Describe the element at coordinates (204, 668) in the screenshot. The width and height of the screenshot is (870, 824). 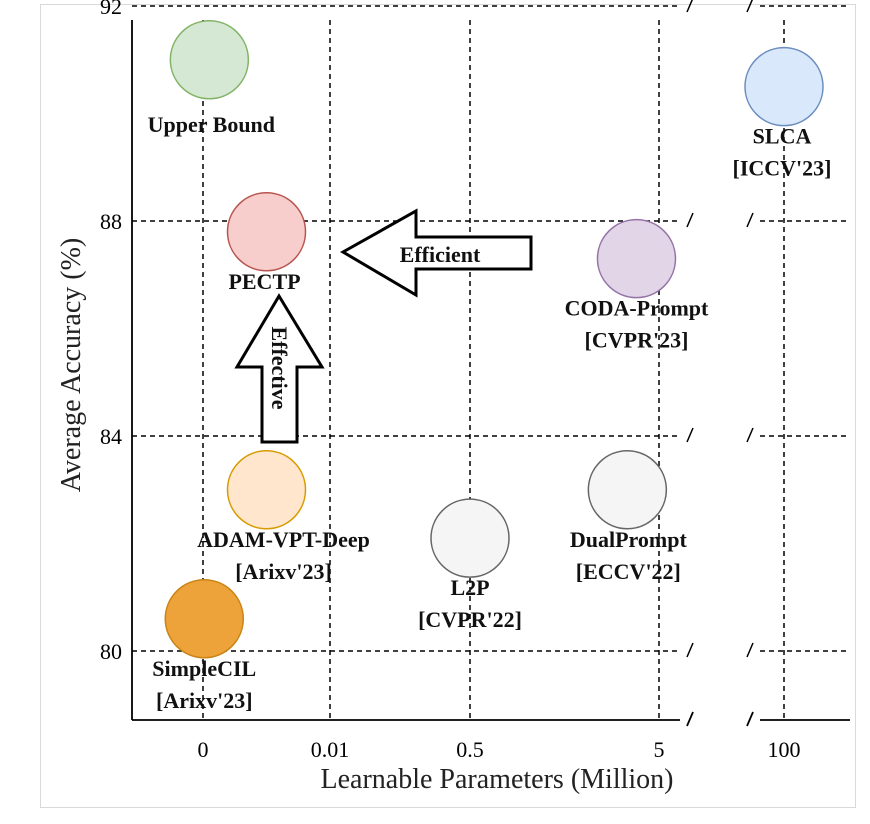
I see `point-label: SimpleCIL` at that location.